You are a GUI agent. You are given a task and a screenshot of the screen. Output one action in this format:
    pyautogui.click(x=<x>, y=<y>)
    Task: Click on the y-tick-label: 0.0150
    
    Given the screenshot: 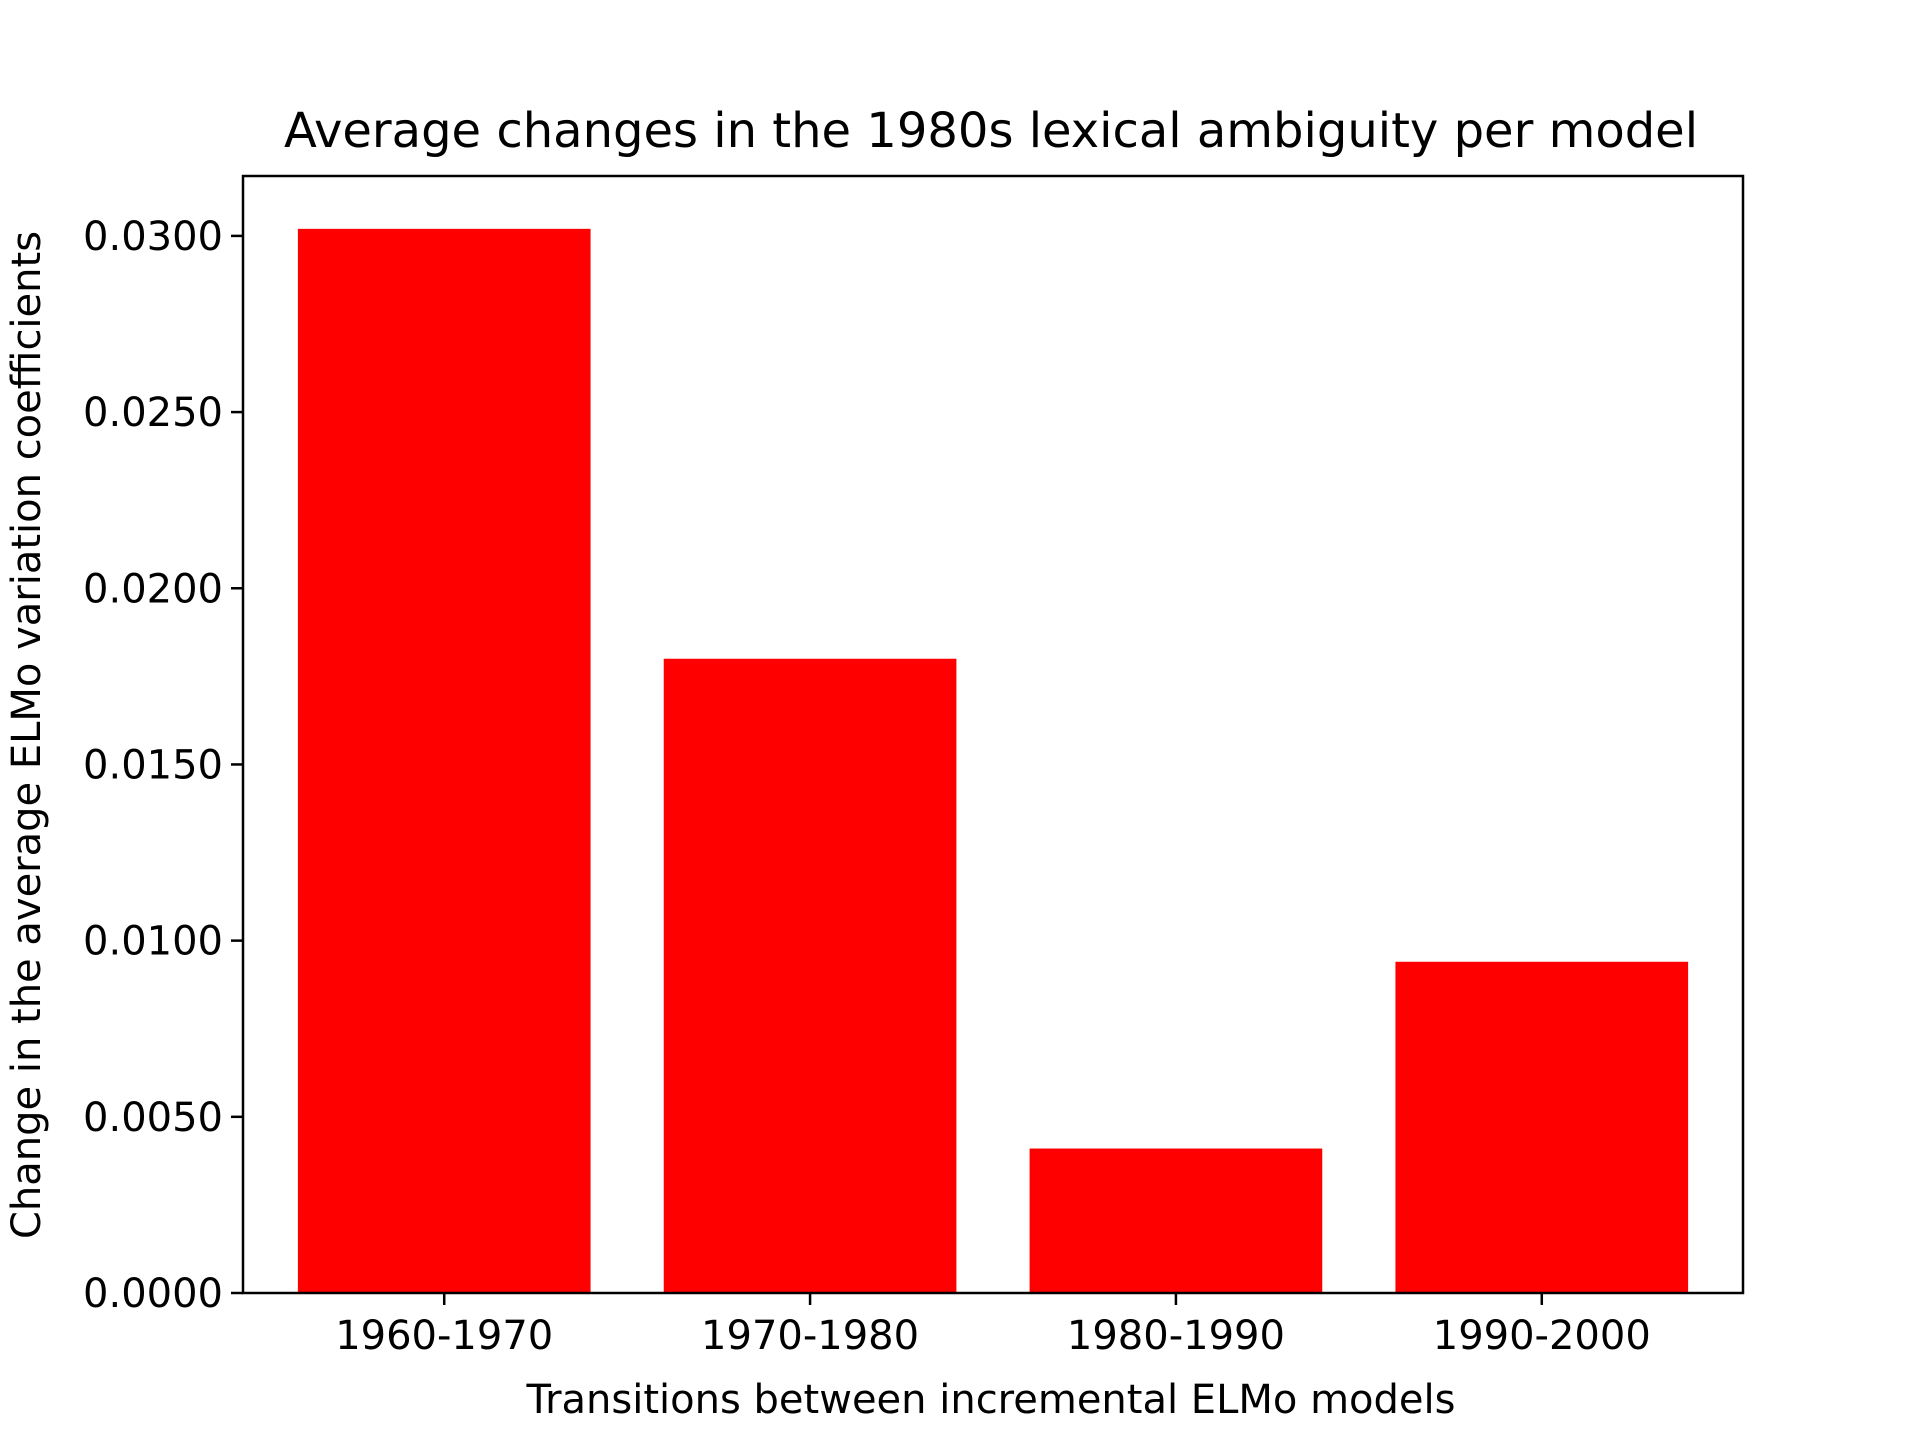 What is the action you would take?
    pyautogui.click(x=153, y=765)
    